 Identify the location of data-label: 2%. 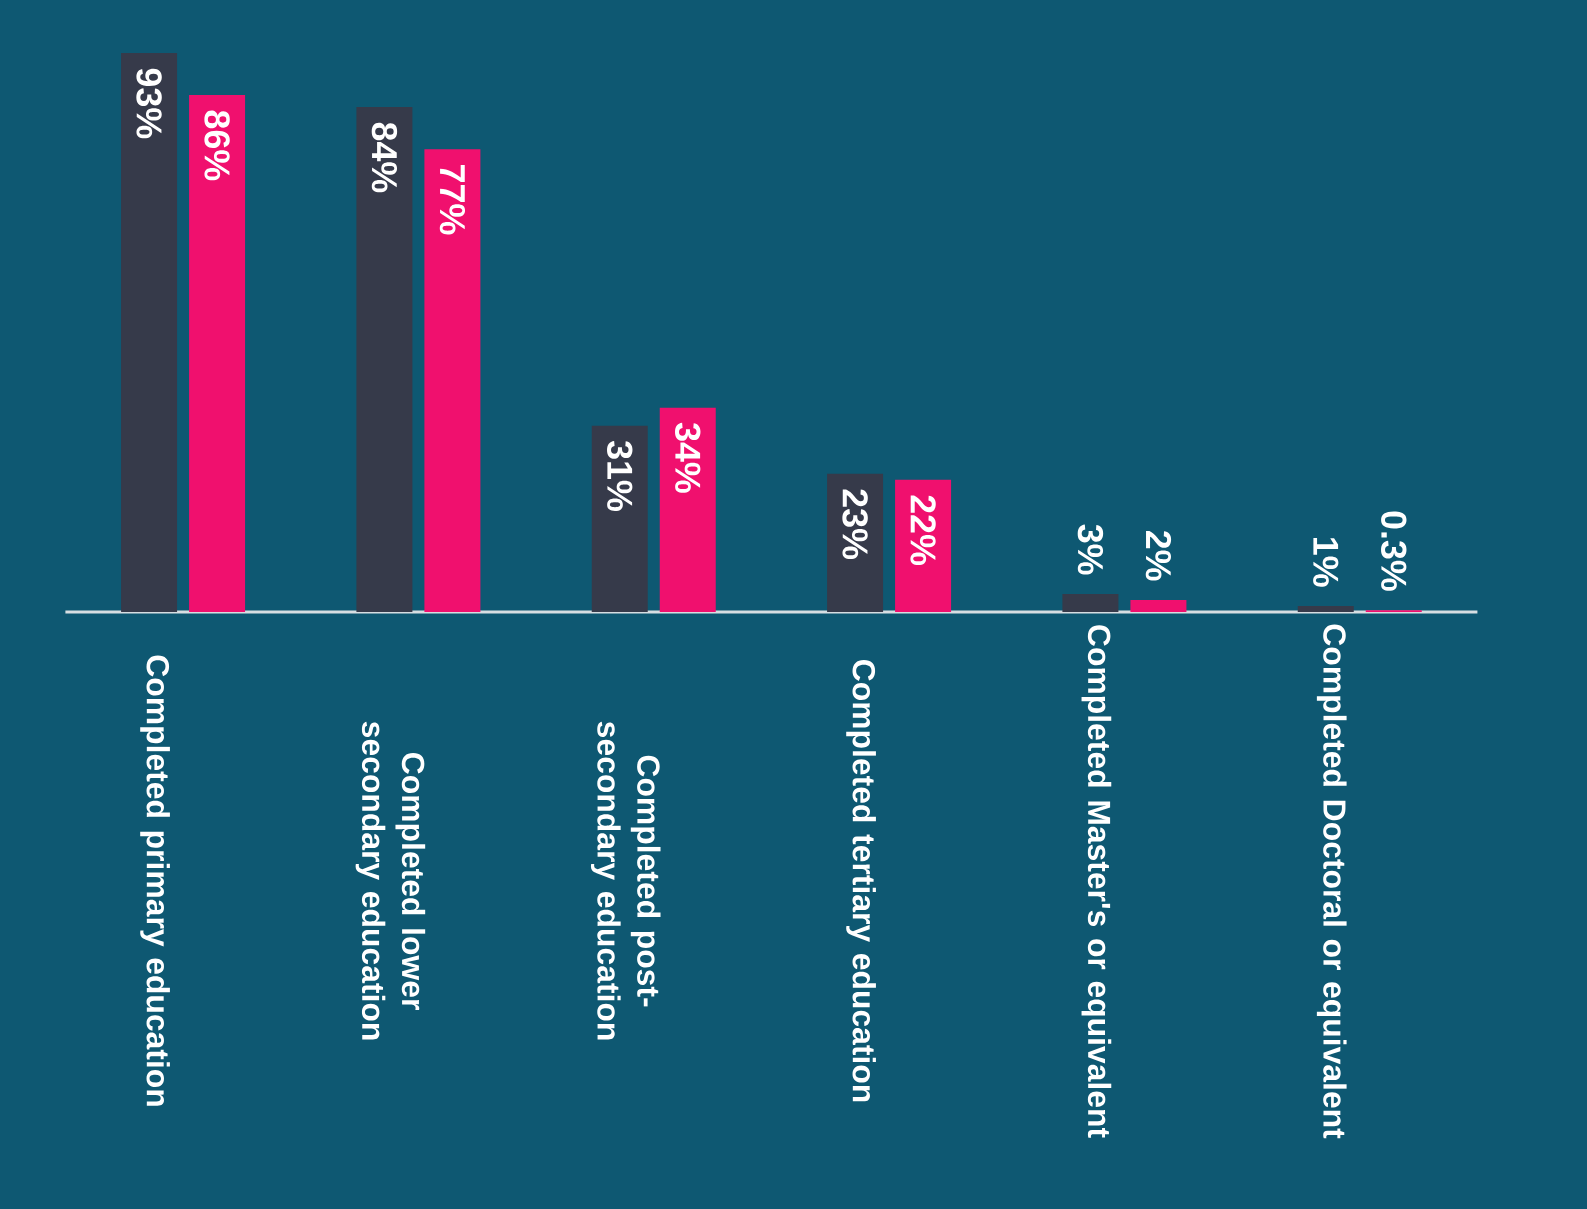
(1158, 555).